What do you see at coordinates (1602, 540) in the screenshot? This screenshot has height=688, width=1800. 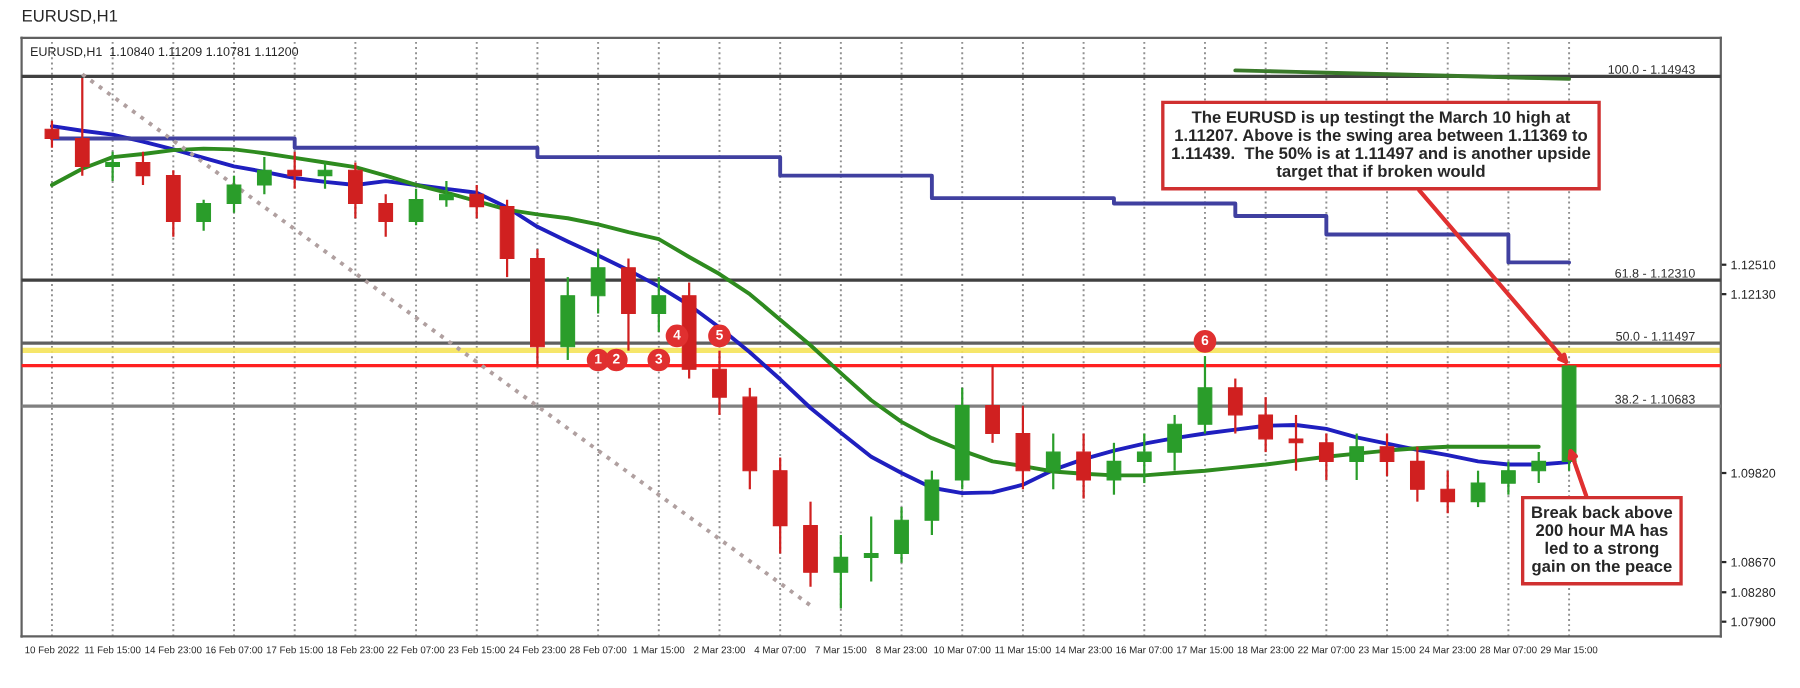 I see `annotation: Break back above 200 hour MA has led to a strong gain on the peace` at bounding box center [1602, 540].